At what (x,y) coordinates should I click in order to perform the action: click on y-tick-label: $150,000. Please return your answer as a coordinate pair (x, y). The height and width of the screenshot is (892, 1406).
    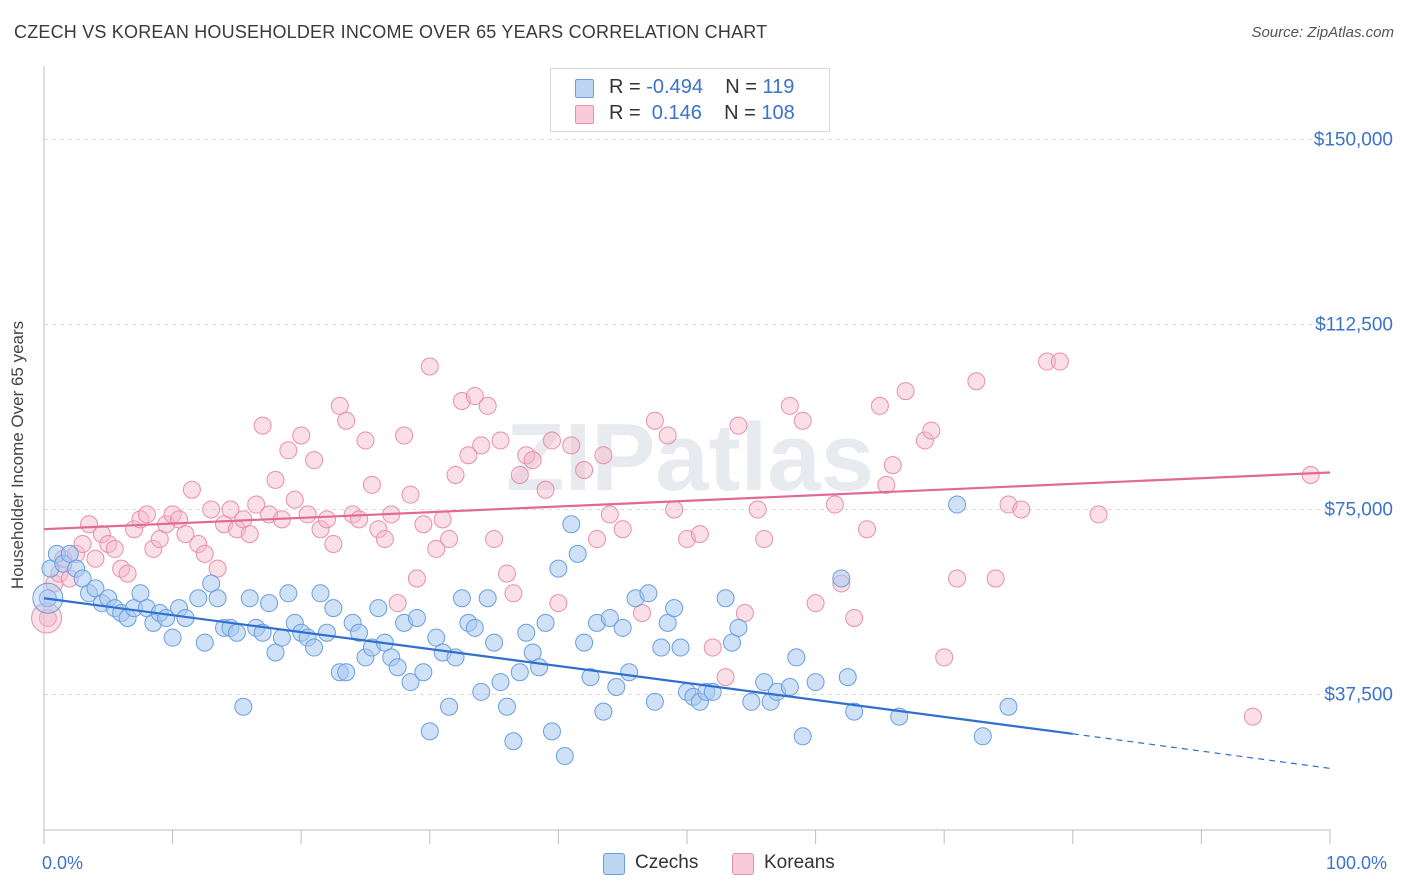
    Looking at the image, I should click on (1353, 140).